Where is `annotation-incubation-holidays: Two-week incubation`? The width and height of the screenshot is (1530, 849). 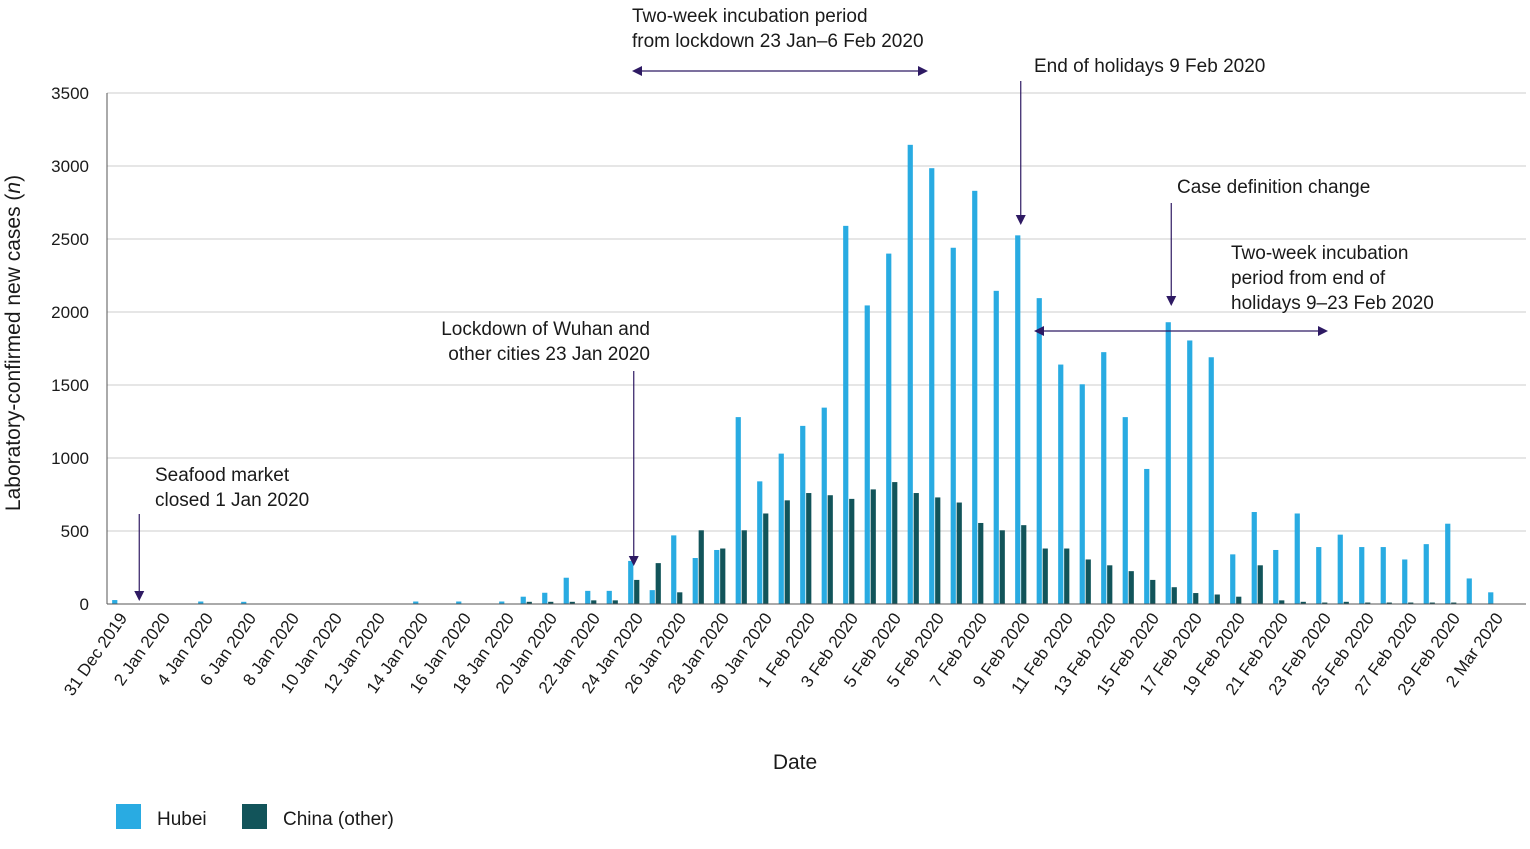
annotation-incubation-holidays: Two-week incubation is located at coordinates (1319, 253).